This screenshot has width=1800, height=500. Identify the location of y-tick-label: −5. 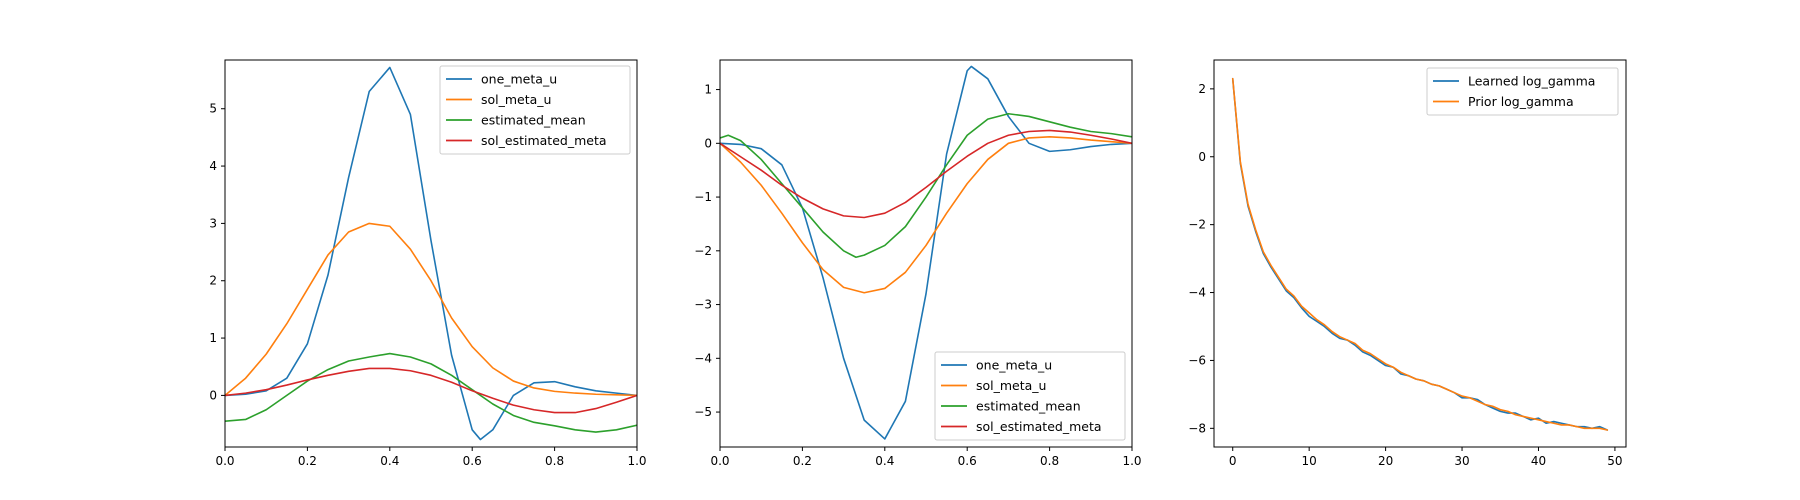
(703, 412).